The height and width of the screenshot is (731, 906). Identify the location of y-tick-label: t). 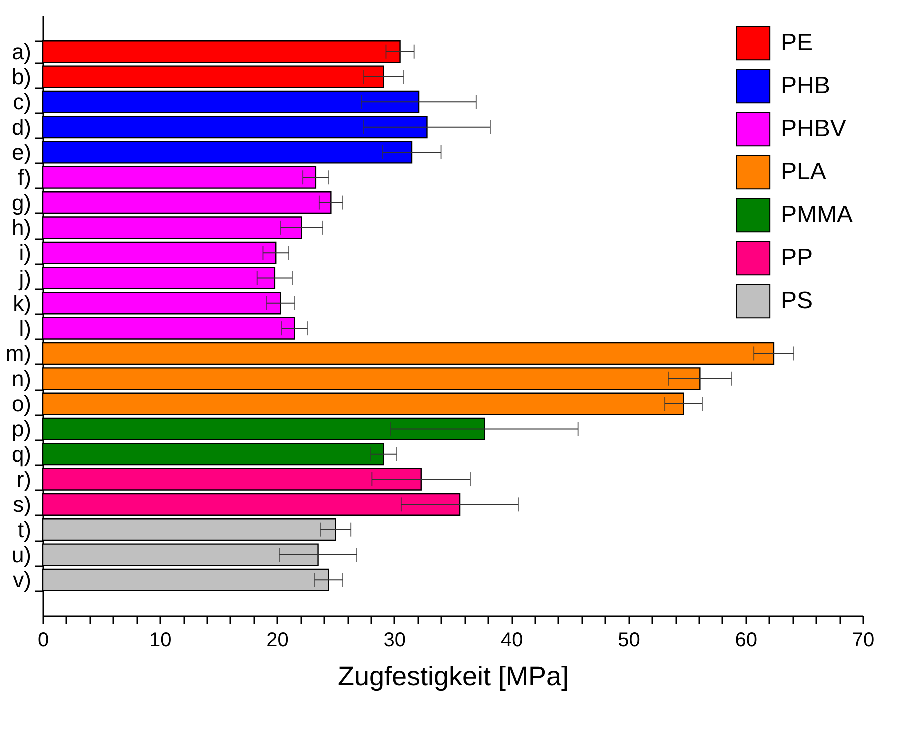
(25, 529).